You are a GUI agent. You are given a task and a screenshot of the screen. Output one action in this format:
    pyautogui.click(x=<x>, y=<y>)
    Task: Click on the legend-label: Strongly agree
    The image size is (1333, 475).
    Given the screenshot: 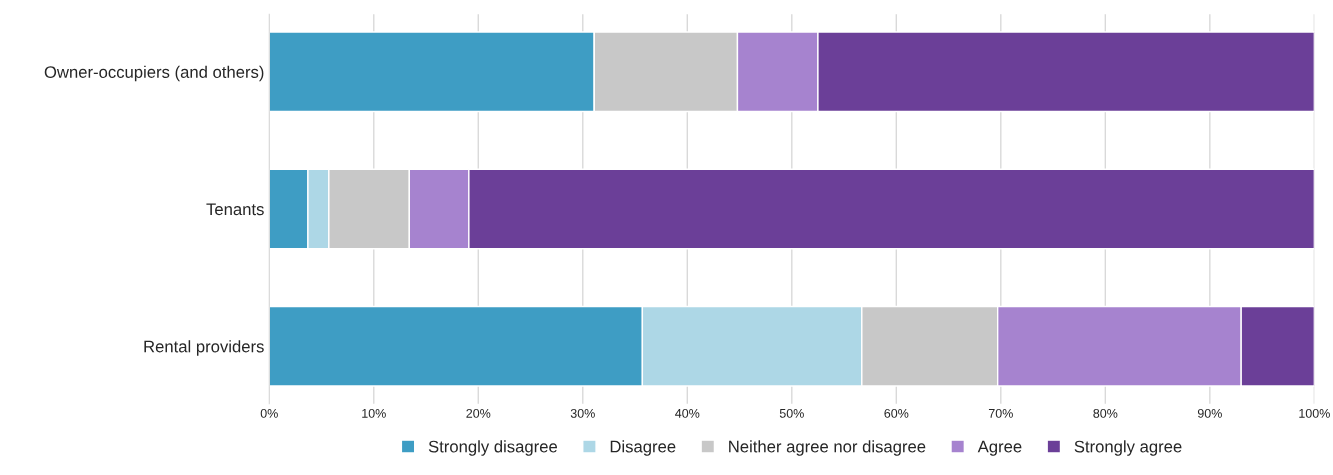 What is the action you would take?
    pyautogui.click(x=1128, y=448)
    